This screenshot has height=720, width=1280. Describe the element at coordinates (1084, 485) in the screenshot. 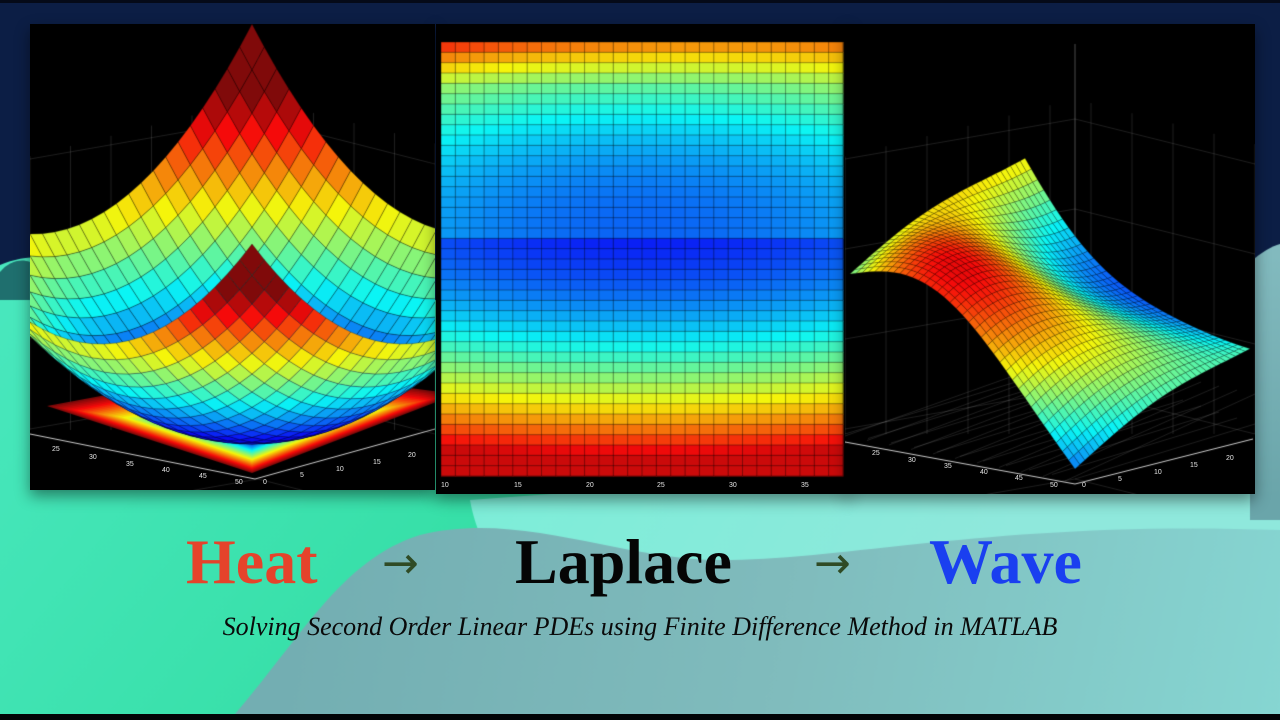

I see `wave-x-tick: 0` at that location.